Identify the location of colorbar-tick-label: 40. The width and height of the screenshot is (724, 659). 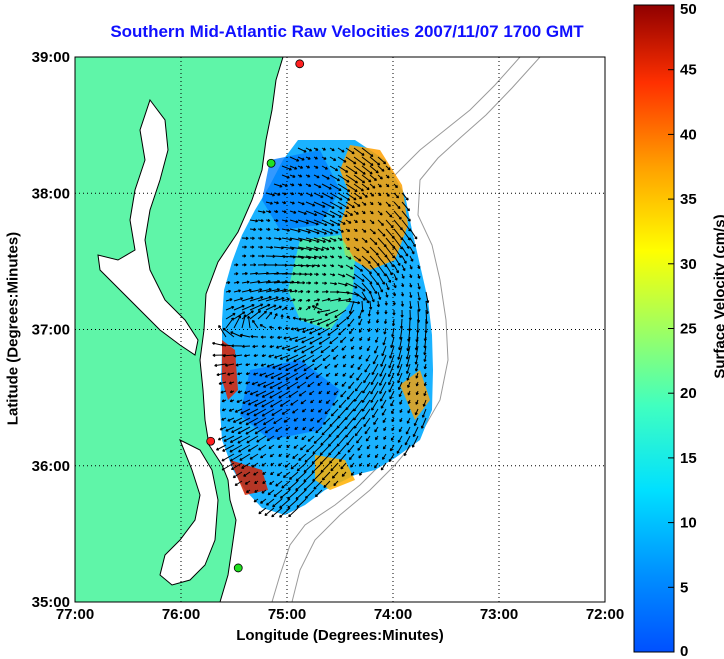
(688, 134).